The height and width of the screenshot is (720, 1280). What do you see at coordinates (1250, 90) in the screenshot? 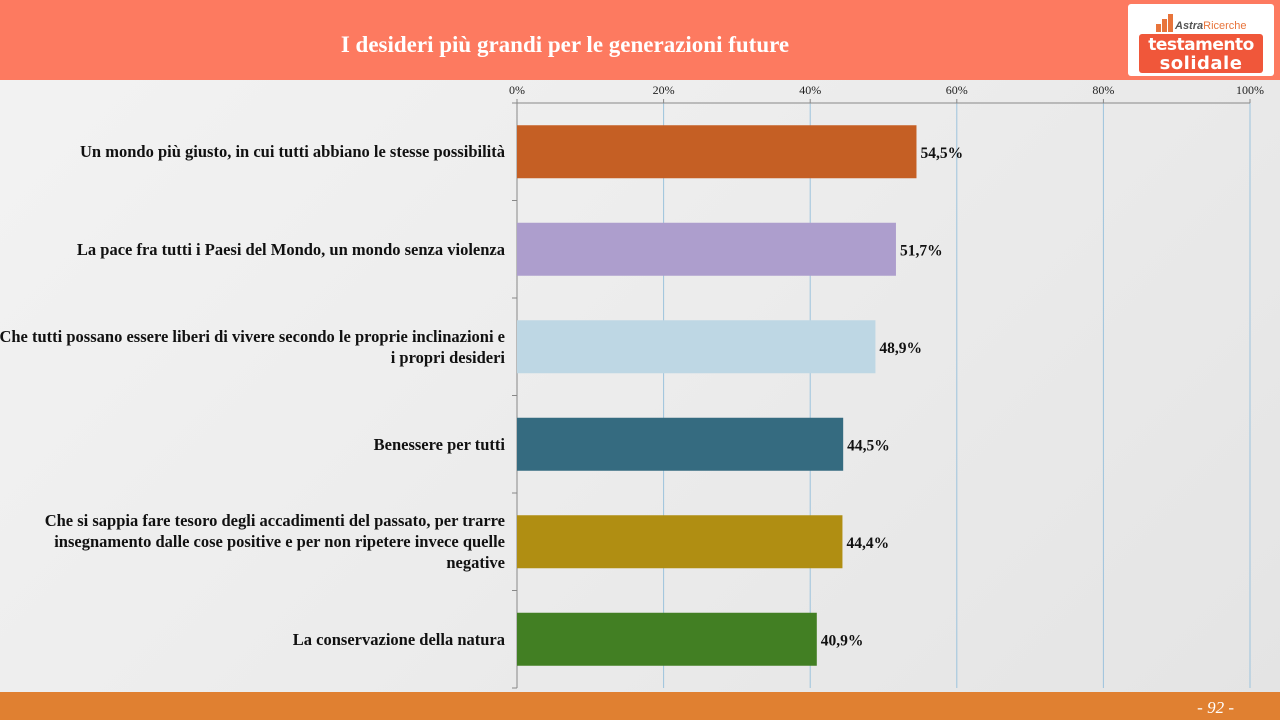
I see `tick-label: 100%` at bounding box center [1250, 90].